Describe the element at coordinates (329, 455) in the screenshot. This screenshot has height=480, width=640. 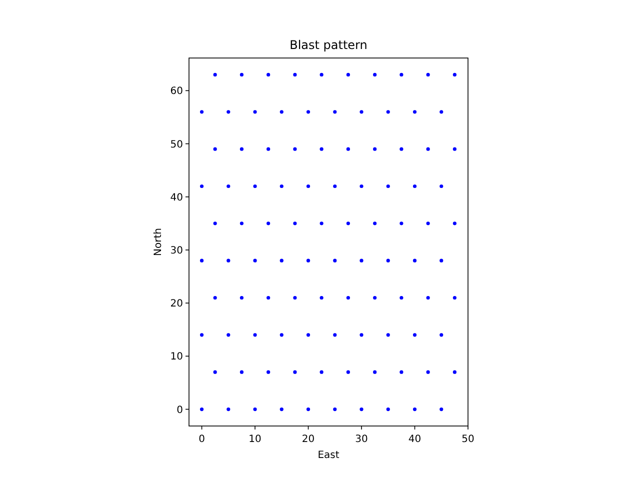
I see `x-axis-title: East` at that location.